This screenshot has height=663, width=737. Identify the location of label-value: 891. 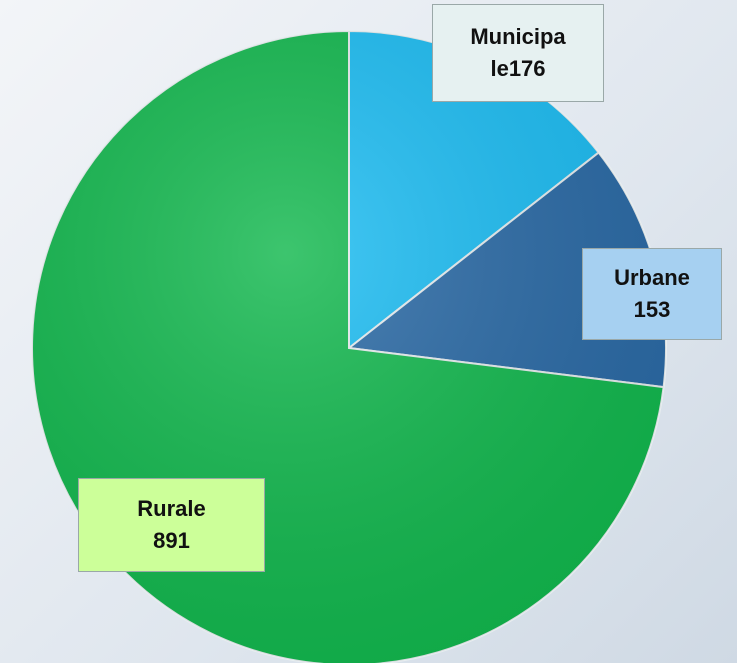
(171, 540).